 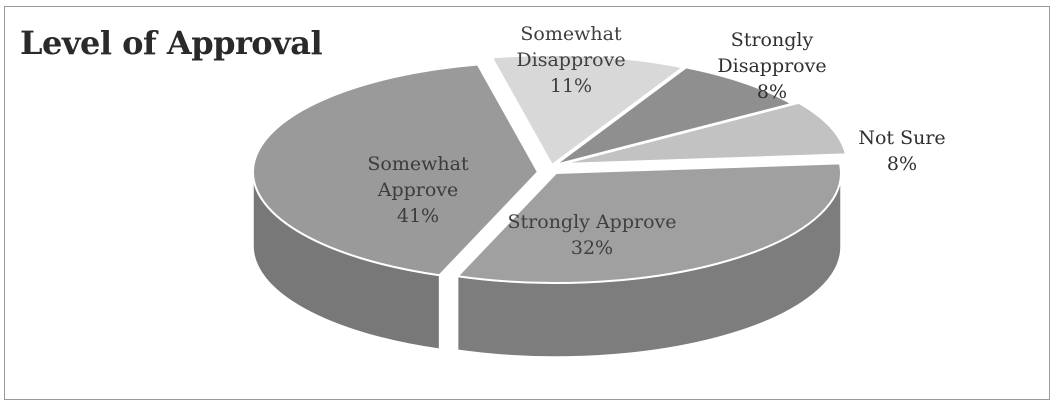 I want to click on pie-slice-strongly-disapprove, so click(x=673, y=116).